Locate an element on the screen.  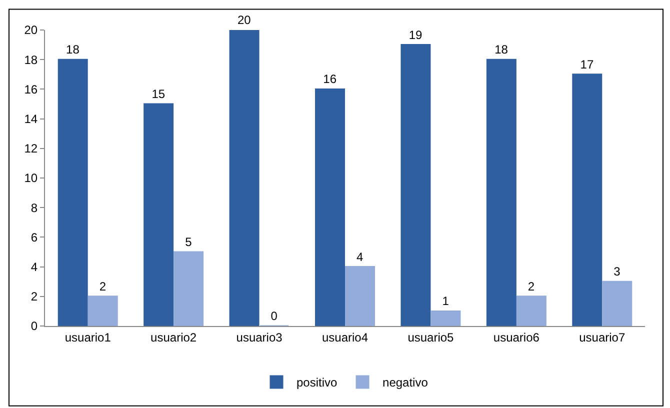
x-tick-label: usuario4 is located at coordinates (345, 337).